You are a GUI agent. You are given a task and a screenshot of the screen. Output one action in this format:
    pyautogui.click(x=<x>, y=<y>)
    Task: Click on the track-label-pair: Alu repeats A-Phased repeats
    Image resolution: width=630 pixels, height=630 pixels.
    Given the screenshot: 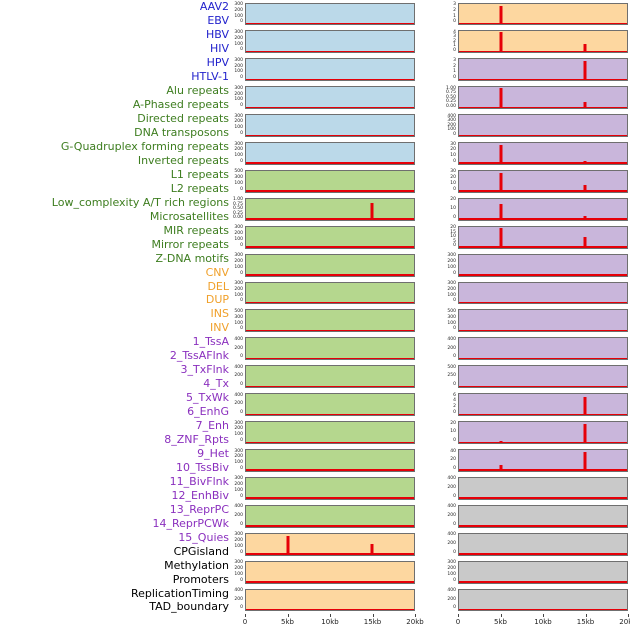 What is the action you would take?
    pyautogui.click(x=114, y=98)
    